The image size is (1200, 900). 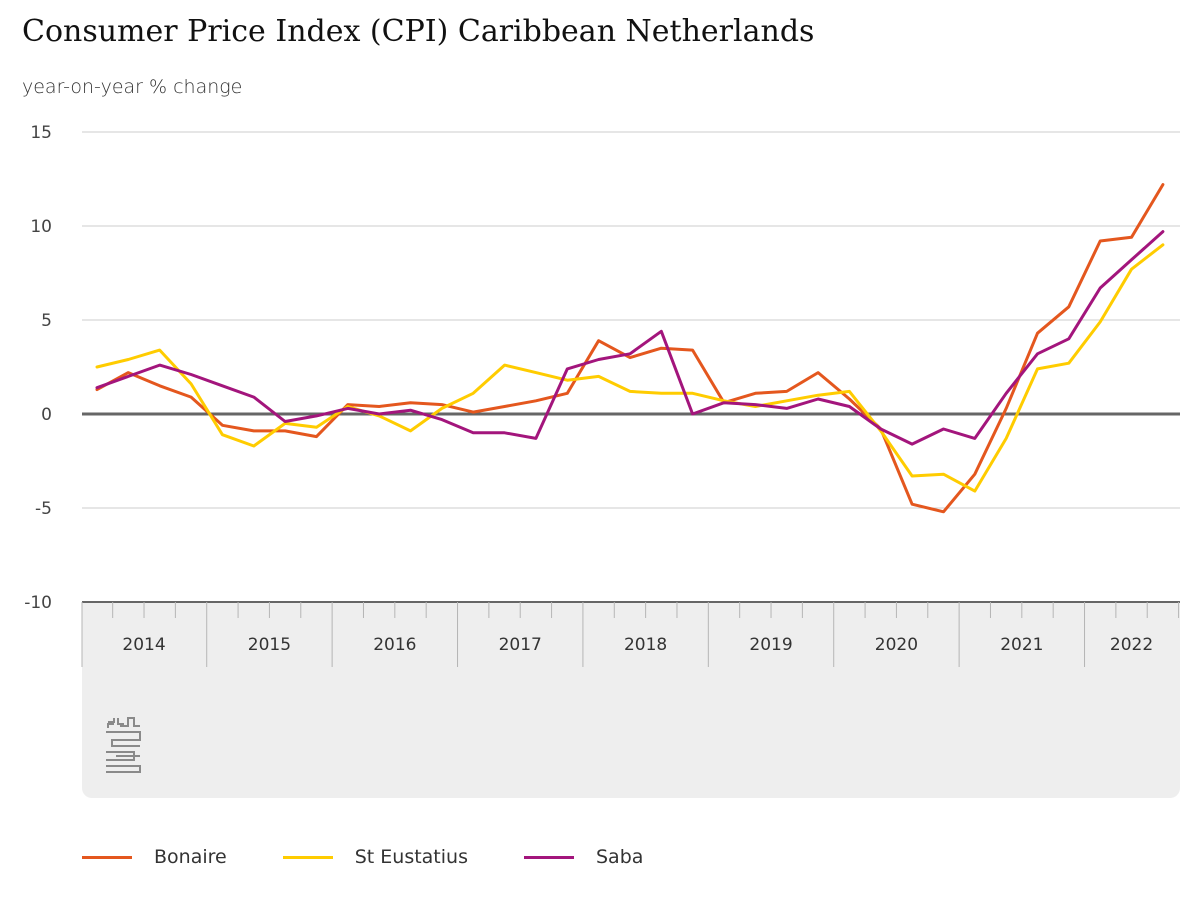 I want to click on year-label: 2019, so click(x=770, y=645).